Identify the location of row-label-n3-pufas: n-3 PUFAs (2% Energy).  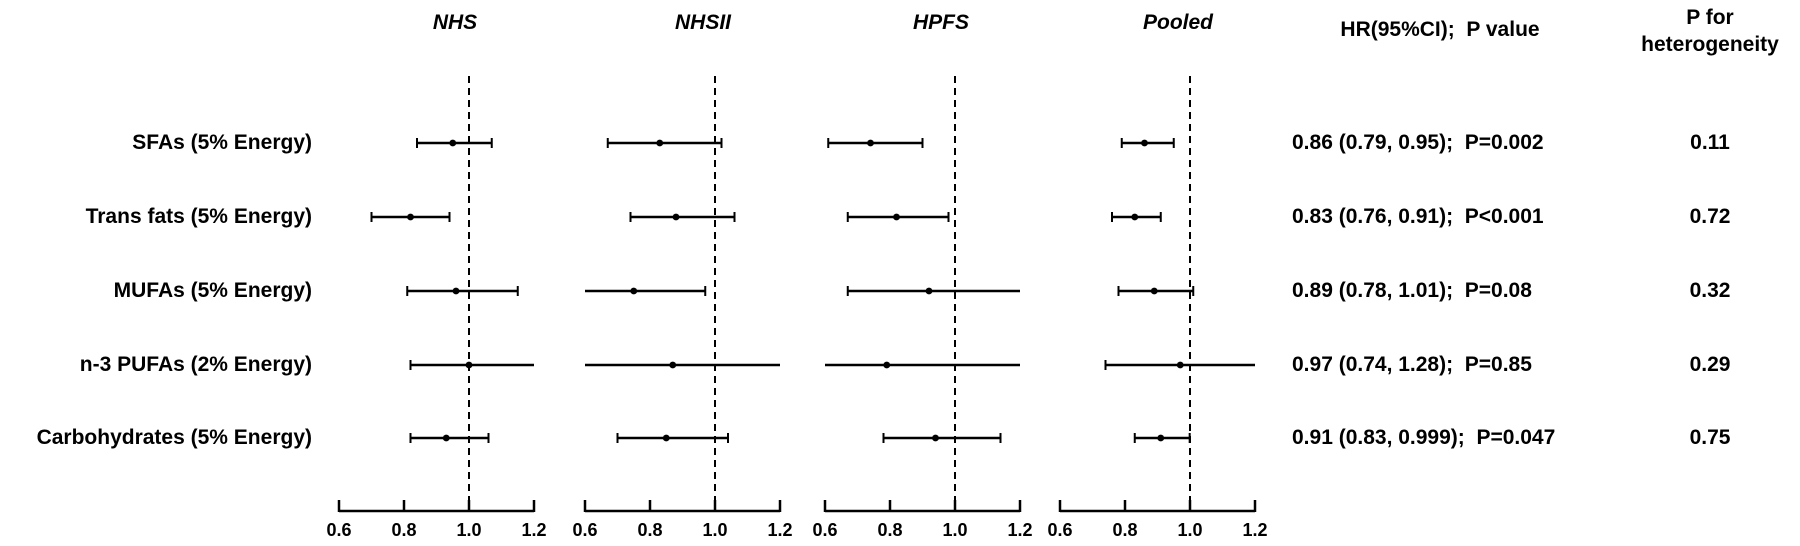
(195, 364).